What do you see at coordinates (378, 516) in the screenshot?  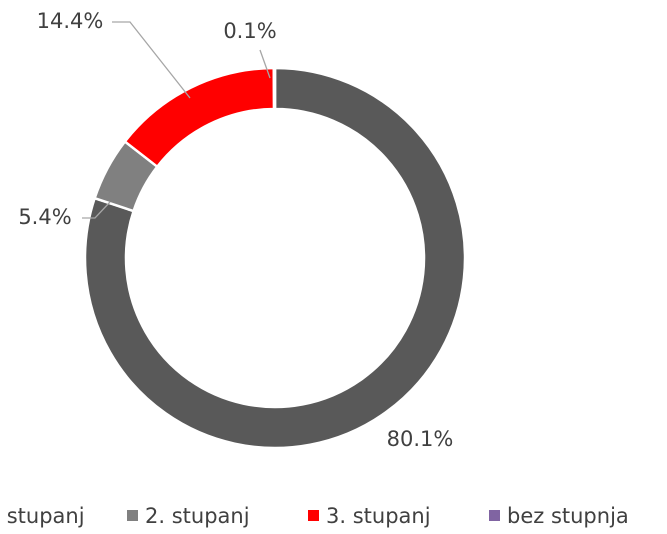 I see `legend-label: 3. stupanj` at bounding box center [378, 516].